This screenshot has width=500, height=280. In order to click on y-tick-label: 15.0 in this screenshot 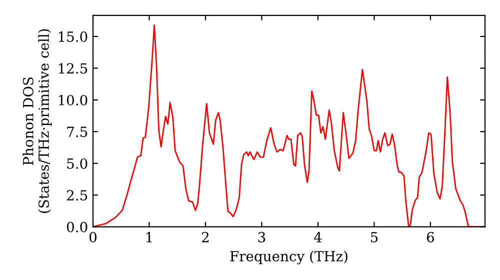, I will do `click(73, 36)`.